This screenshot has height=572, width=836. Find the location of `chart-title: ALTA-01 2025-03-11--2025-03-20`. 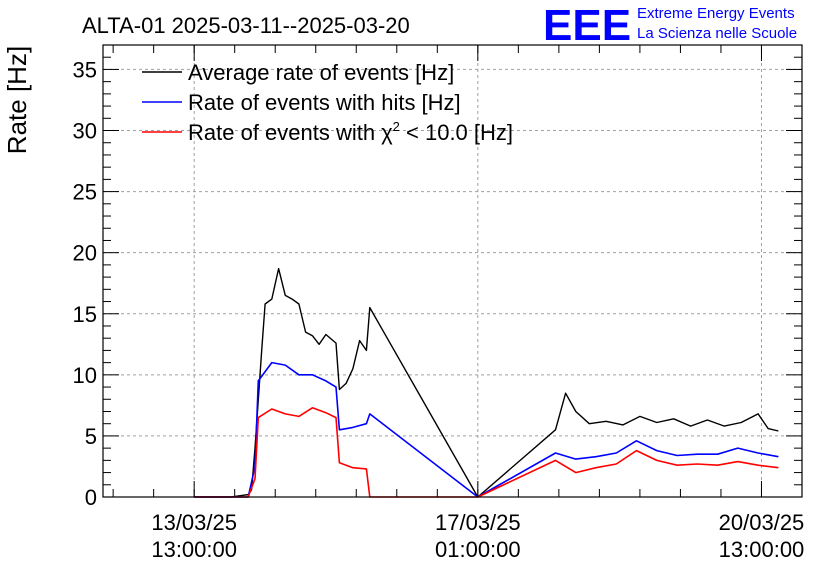

chart-title: ALTA-01 2025-03-11--2025-03-20 is located at coordinates (246, 25).